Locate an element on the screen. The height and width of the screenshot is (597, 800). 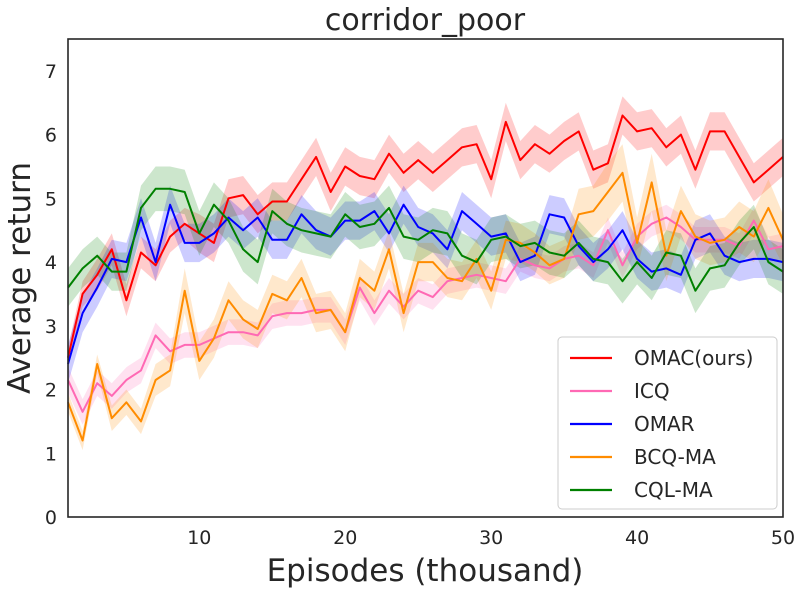
legend: OMAC(ours) ICQ OMAR BCQ-MA CQL-MA is located at coordinates (667, 423).